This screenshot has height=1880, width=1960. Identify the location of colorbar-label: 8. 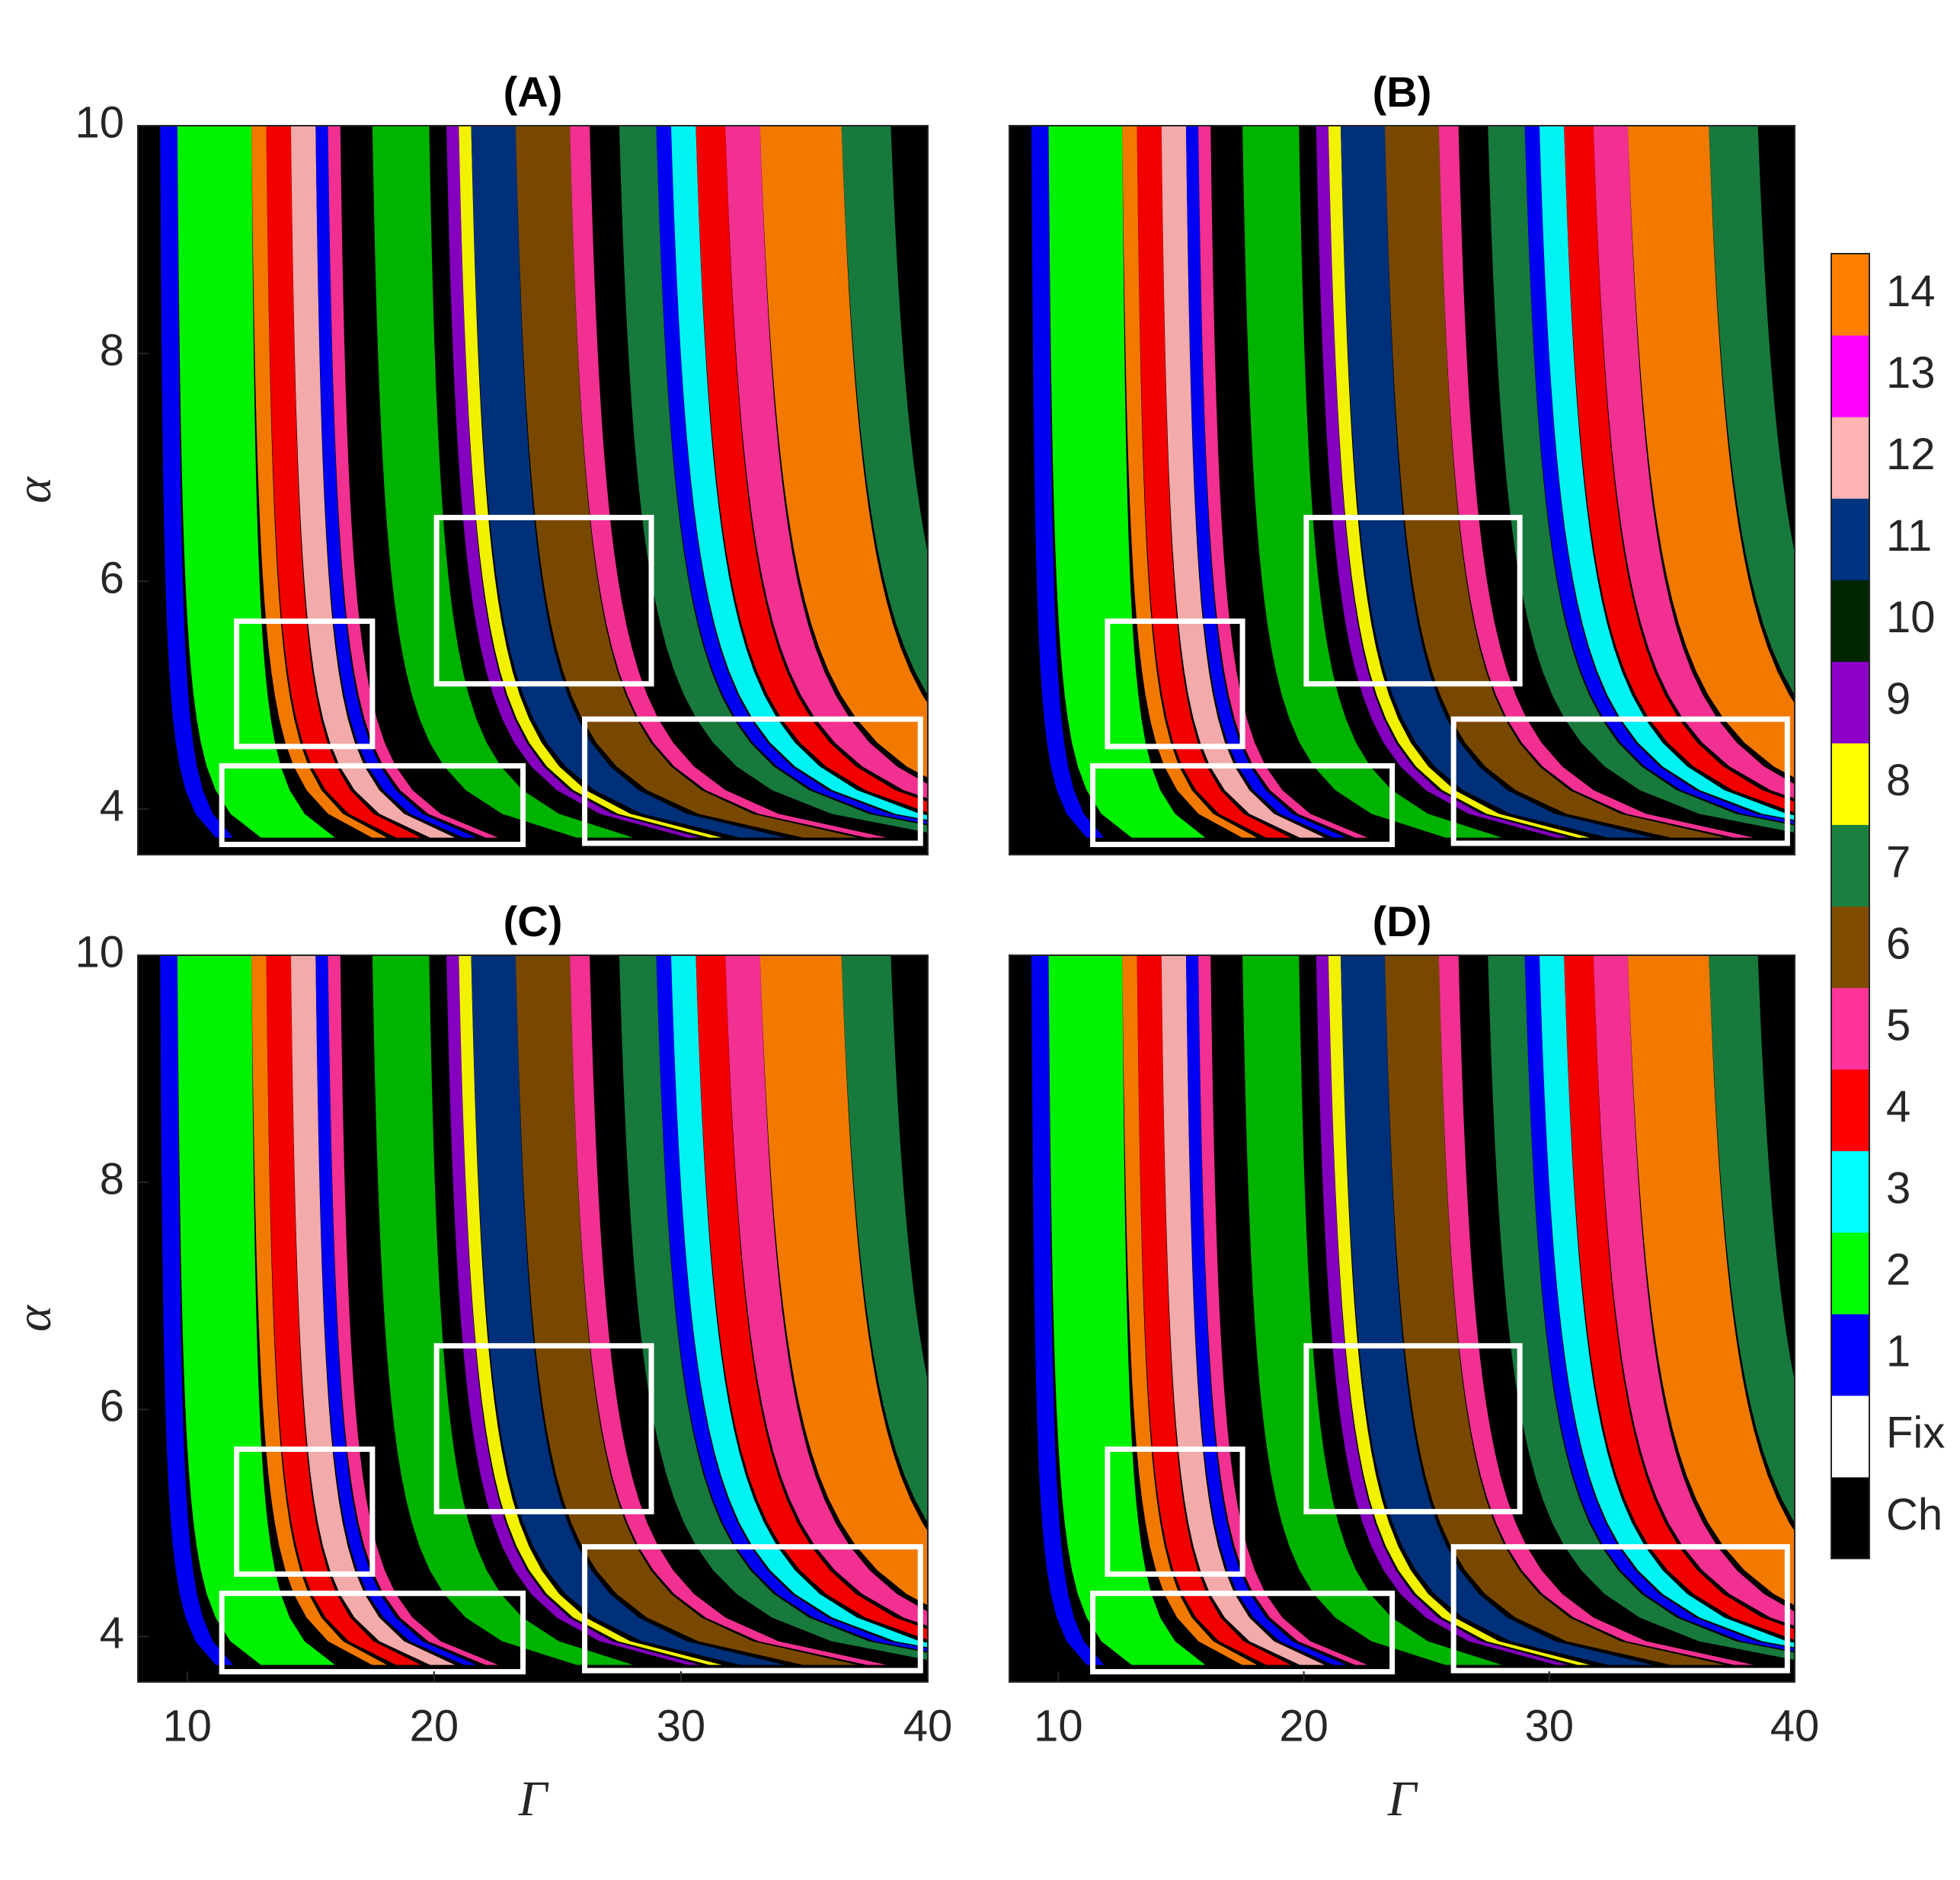
(1898, 780).